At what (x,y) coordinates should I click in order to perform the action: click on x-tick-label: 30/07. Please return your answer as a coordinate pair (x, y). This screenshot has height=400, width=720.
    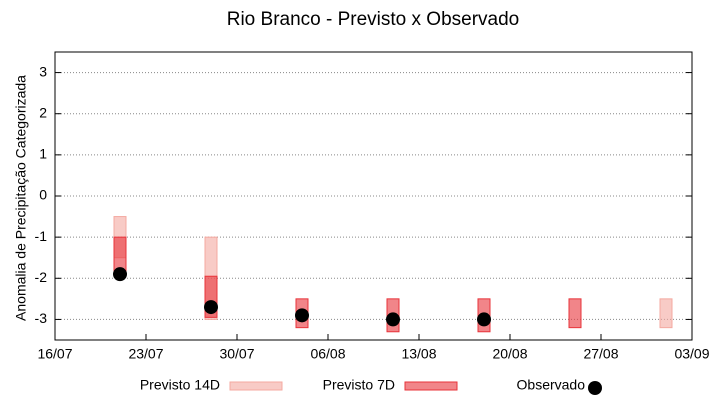
    Looking at the image, I should click on (236, 354).